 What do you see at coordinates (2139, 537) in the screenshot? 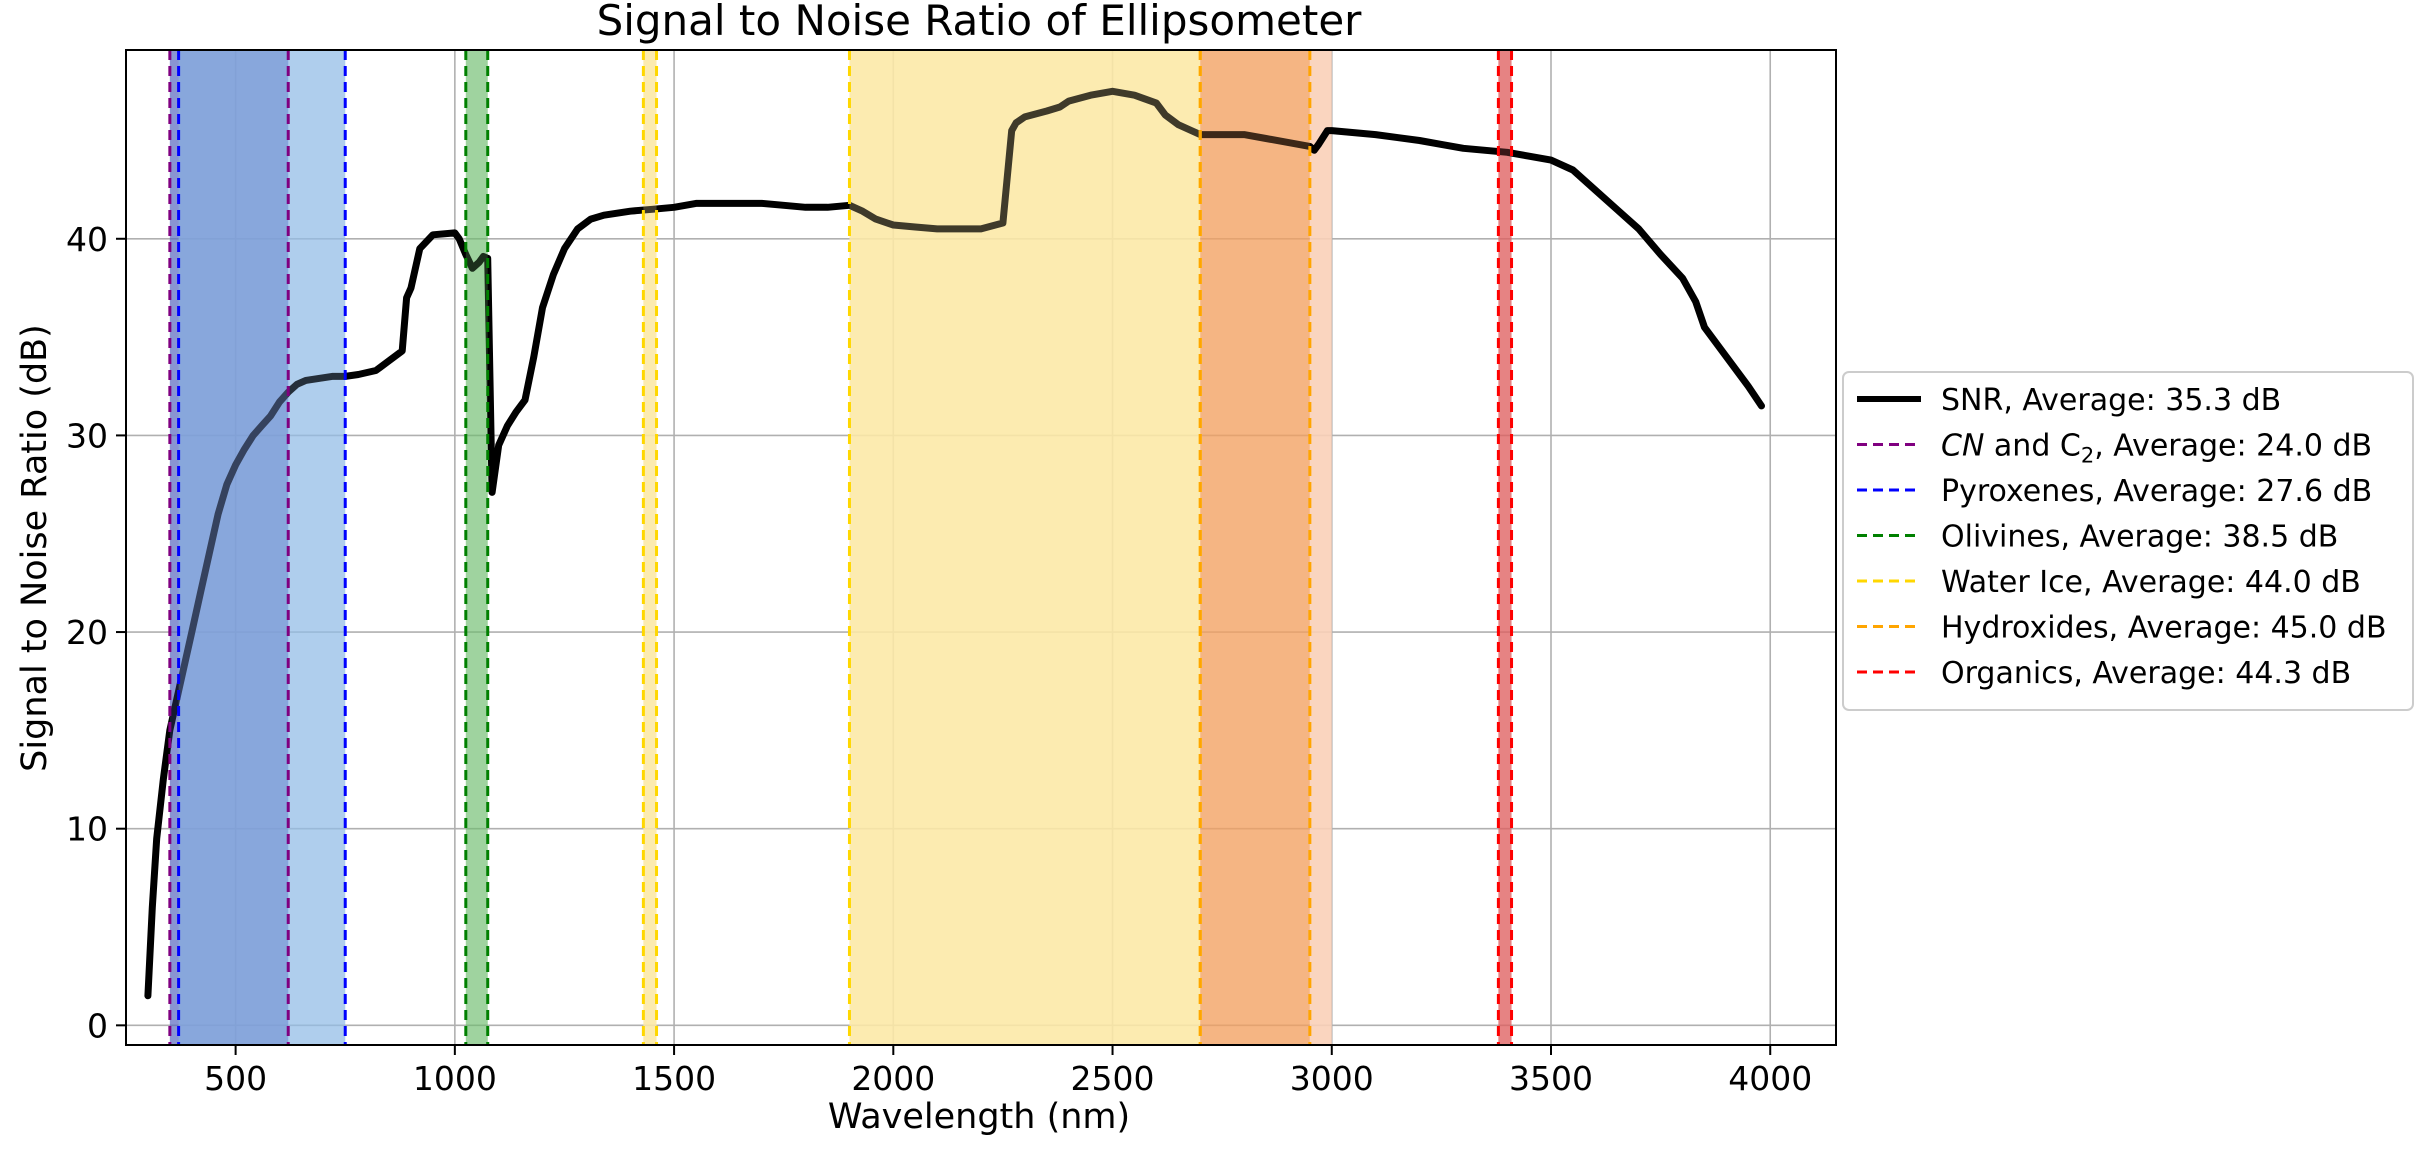
I see `legend-label: Olivines, Average: 38.5 dB` at bounding box center [2139, 537].